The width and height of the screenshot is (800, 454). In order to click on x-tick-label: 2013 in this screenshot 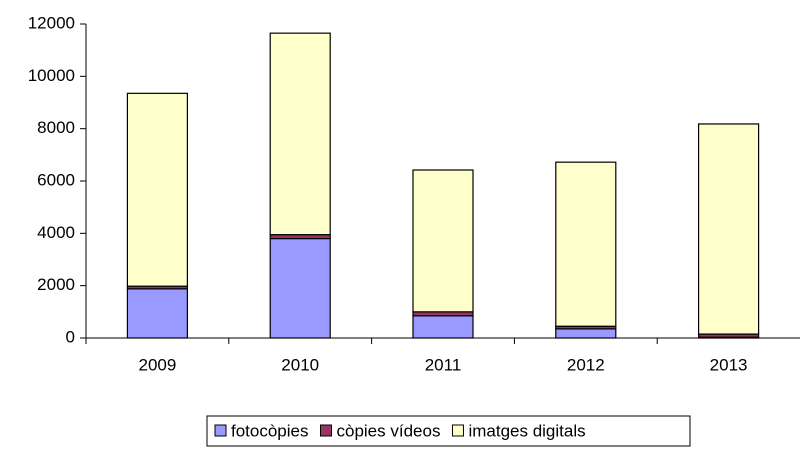, I will do `click(729, 364)`.